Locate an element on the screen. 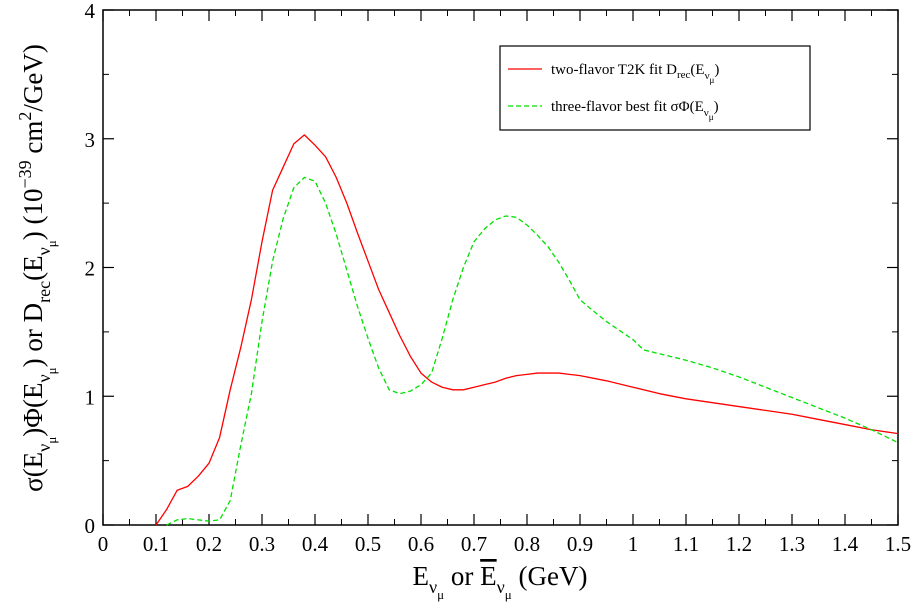 The height and width of the screenshot is (604, 920). legend2-subsub: μ is located at coordinates (711, 117).